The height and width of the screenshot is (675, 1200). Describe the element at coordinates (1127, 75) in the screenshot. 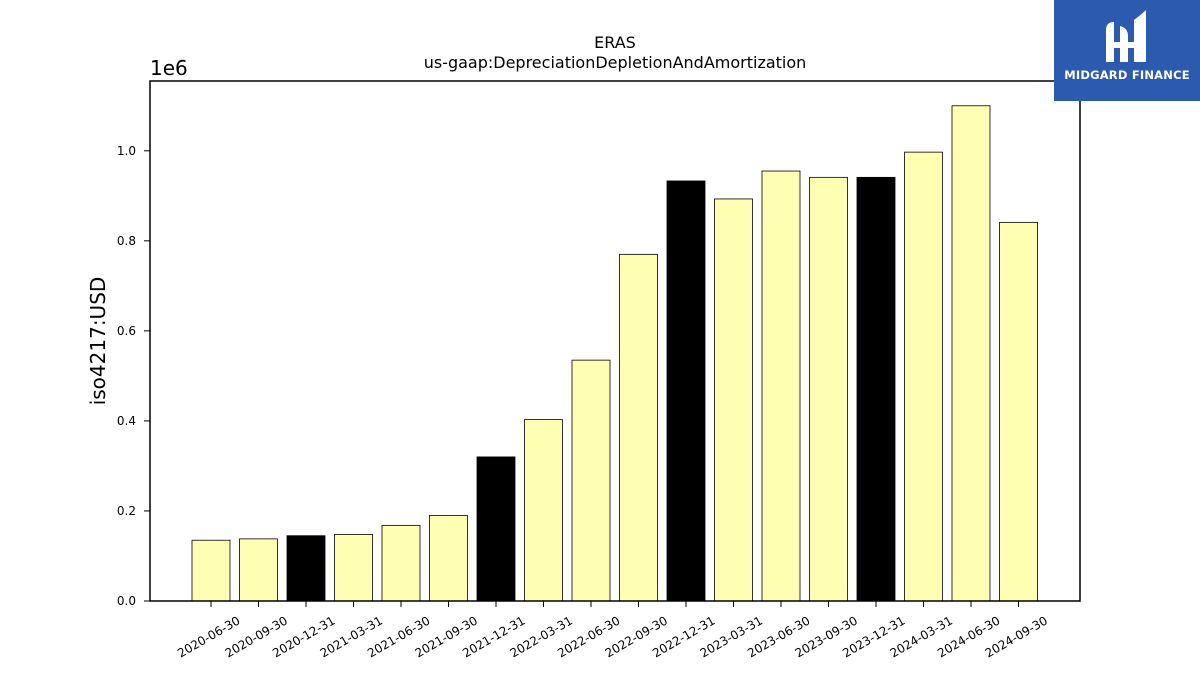

I see `brand-logo-text: MIDGARD FINANCE` at that location.